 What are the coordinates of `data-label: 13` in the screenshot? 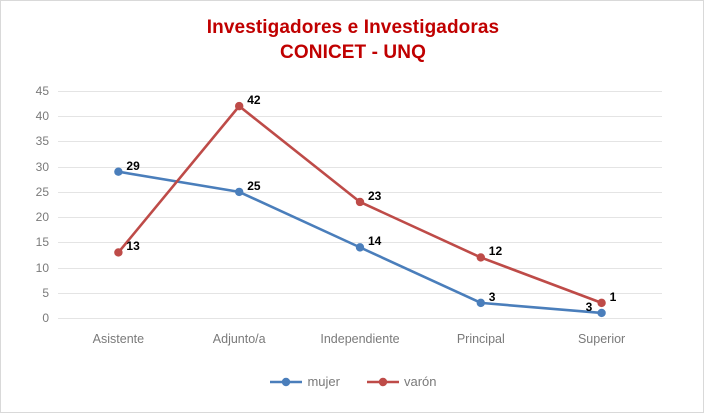 It's located at (133, 246).